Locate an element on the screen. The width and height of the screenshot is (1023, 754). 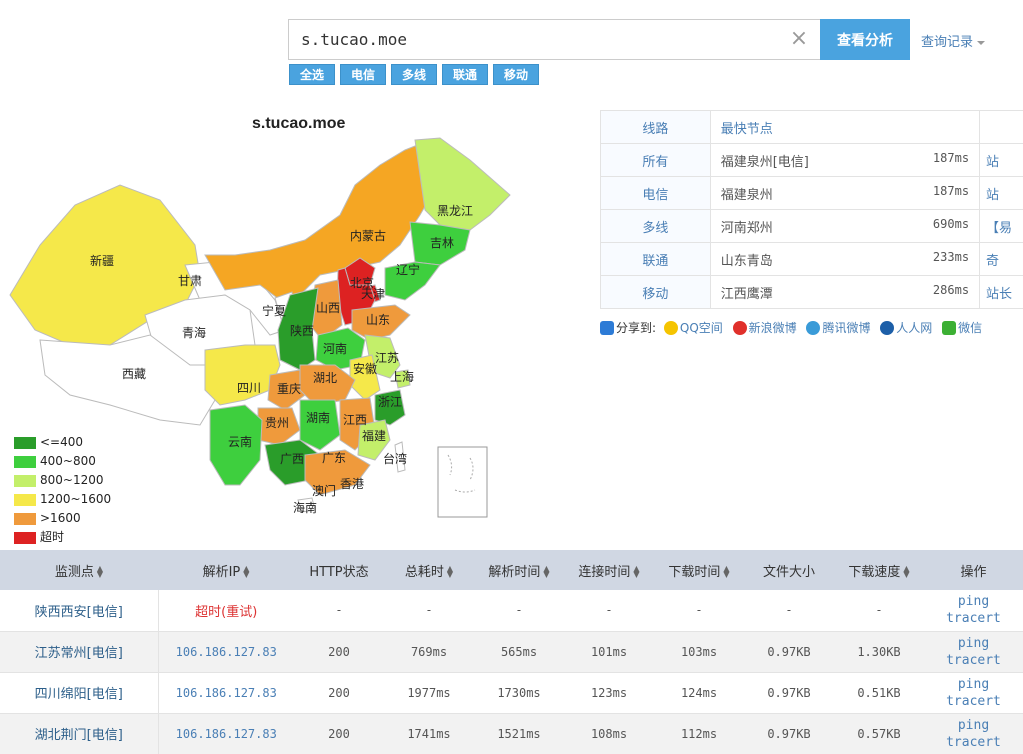
route-extra-link: 站长 is located at coordinates (1001, 292).